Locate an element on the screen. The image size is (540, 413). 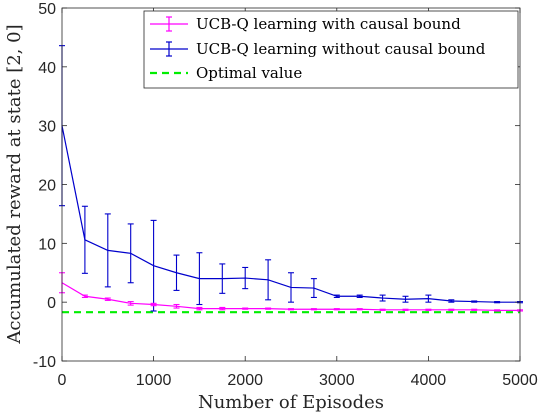
x-tick-label: 2000 is located at coordinates (245, 380).